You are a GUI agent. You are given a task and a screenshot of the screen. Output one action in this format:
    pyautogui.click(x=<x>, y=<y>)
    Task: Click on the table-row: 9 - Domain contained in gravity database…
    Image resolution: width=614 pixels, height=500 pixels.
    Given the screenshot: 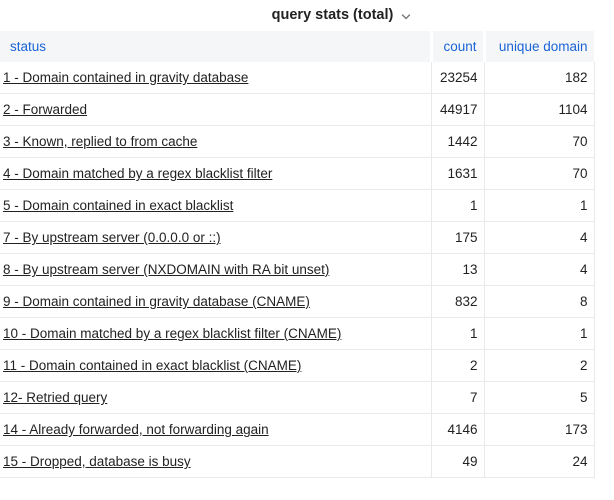 What is the action you would take?
    pyautogui.click(x=297, y=301)
    